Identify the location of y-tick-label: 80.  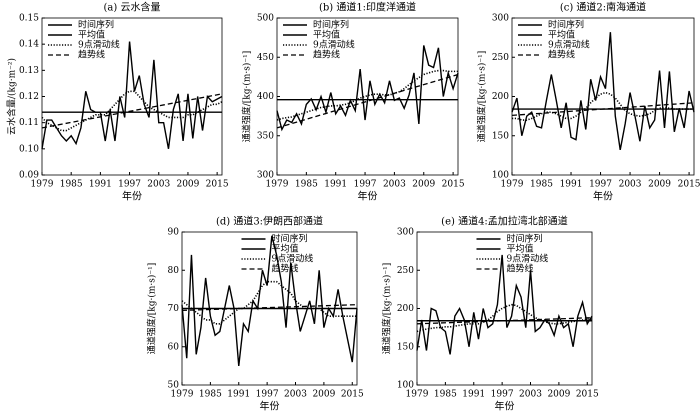
(174, 271).